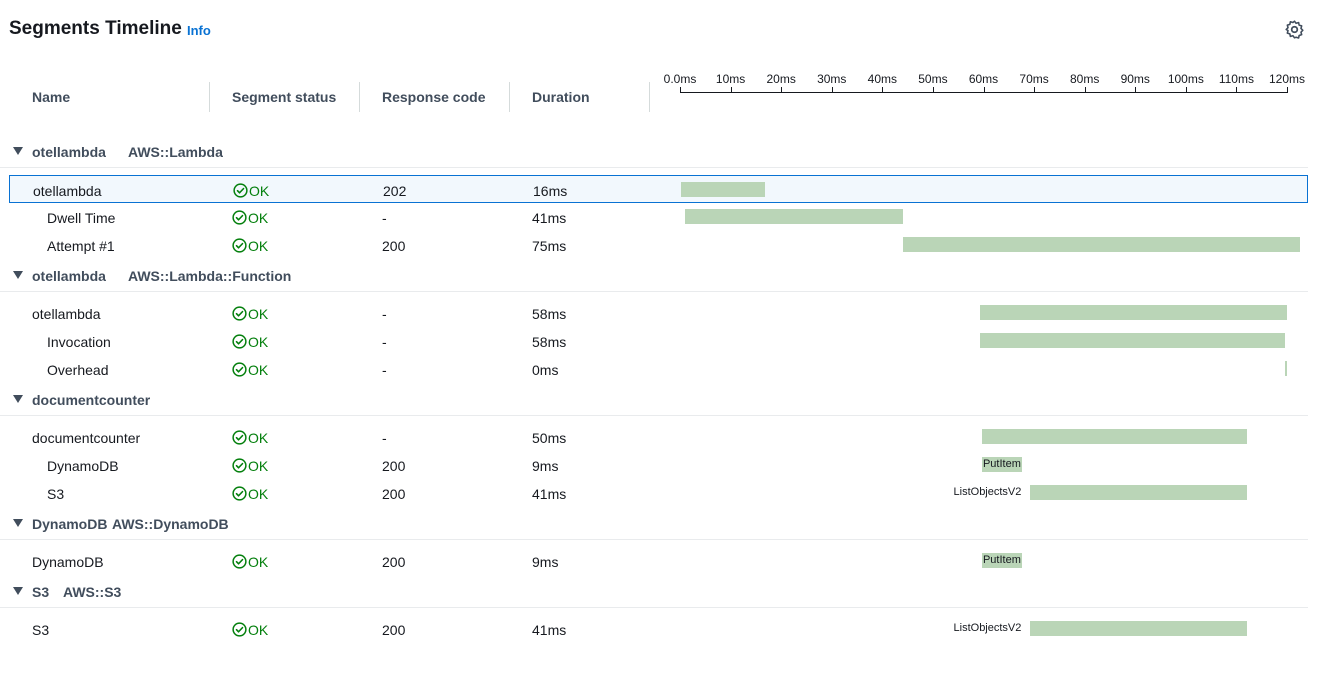 This screenshot has height=693, width=1322. I want to click on segment-name: otellambda, so click(66, 314).